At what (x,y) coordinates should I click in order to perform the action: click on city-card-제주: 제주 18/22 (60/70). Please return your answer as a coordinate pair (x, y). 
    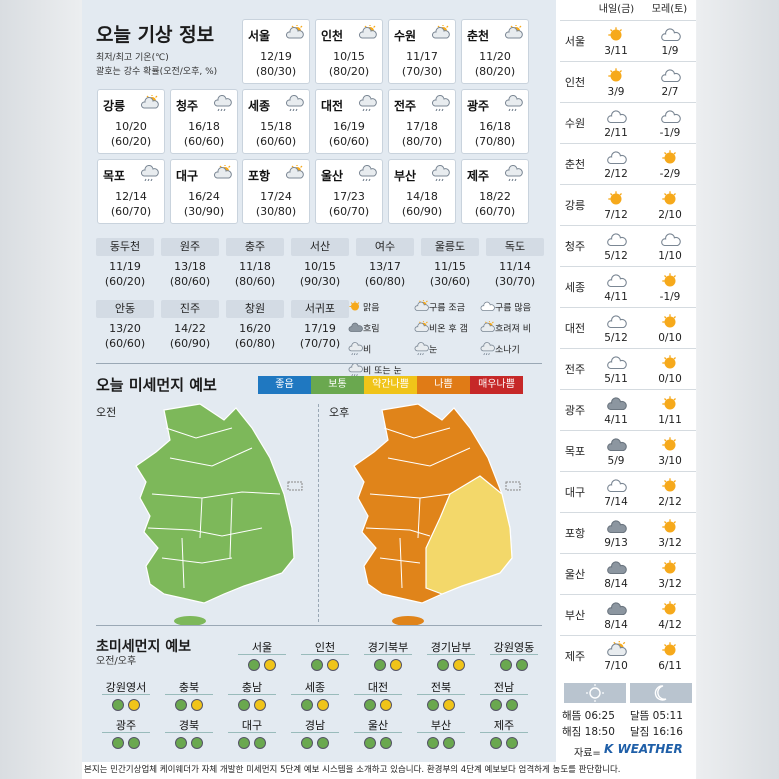
    Looking at the image, I should click on (495, 191).